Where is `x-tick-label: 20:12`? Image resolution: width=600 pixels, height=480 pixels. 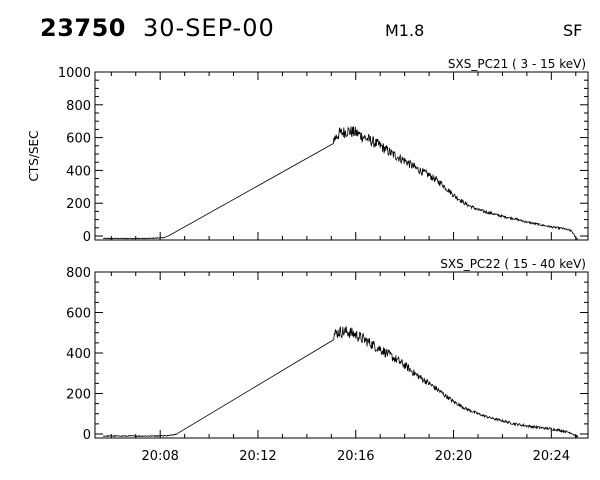 x-tick-label: 20:12 is located at coordinates (257, 456).